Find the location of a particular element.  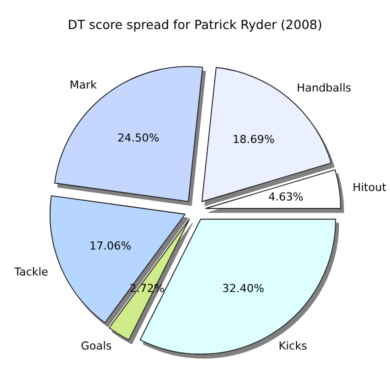

slice-label: Kicks is located at coordinates (293, 345).